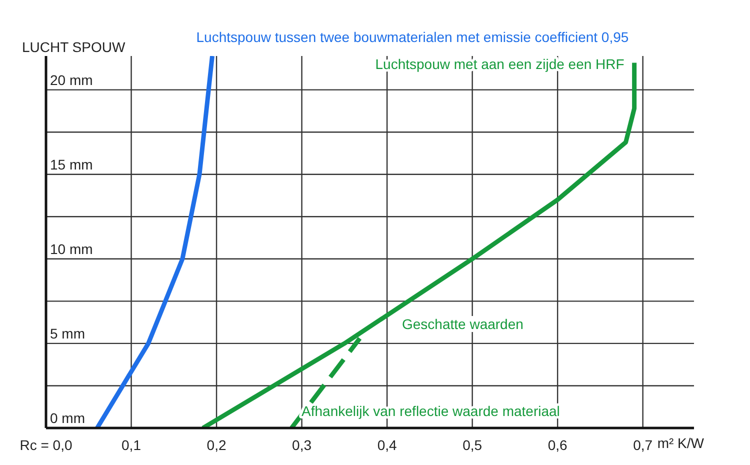 This screenshot has height=465, width=750. I want to click on y-tick-label: 0 mm, so click(67, 418).